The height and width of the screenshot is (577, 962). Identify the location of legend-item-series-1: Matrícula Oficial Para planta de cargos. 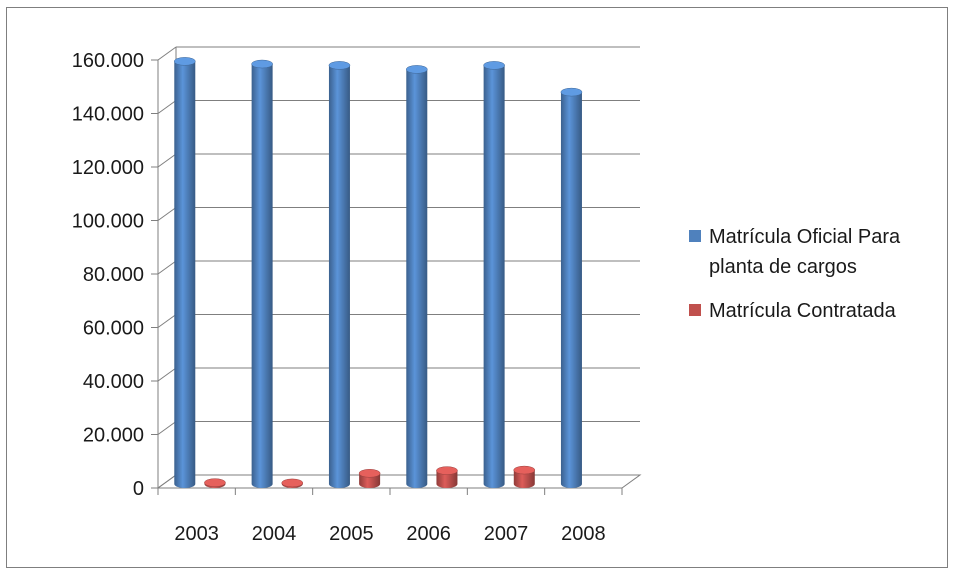
(820, 252).